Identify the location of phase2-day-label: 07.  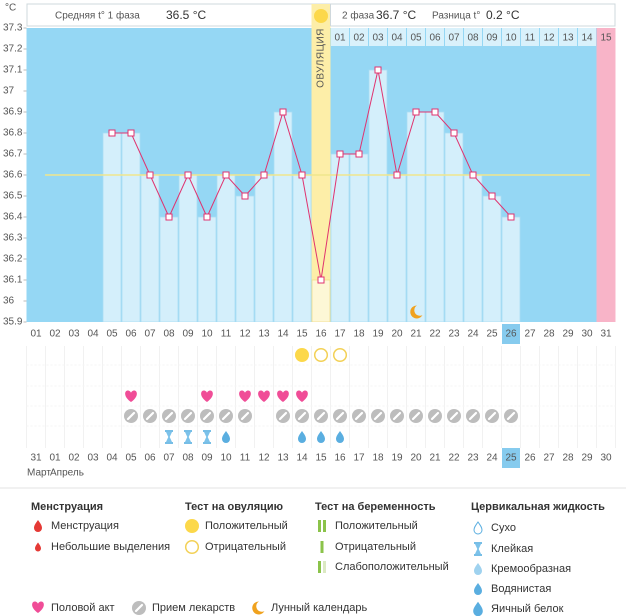
(454, 38).